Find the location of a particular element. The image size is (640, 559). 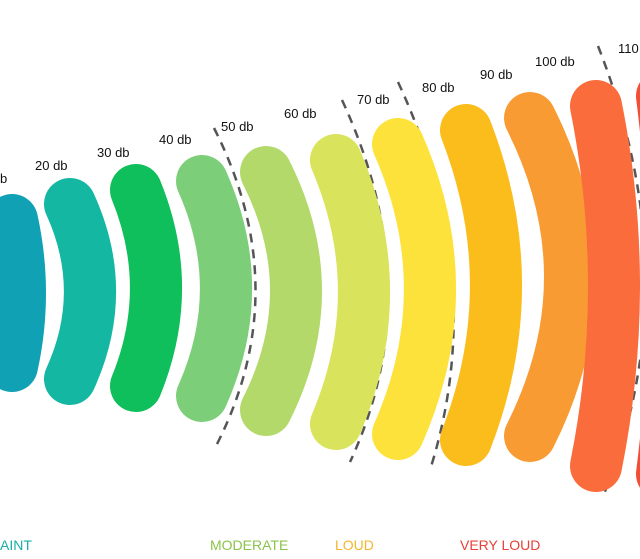

level-label: 30 db is located at coordinates (113, 152).